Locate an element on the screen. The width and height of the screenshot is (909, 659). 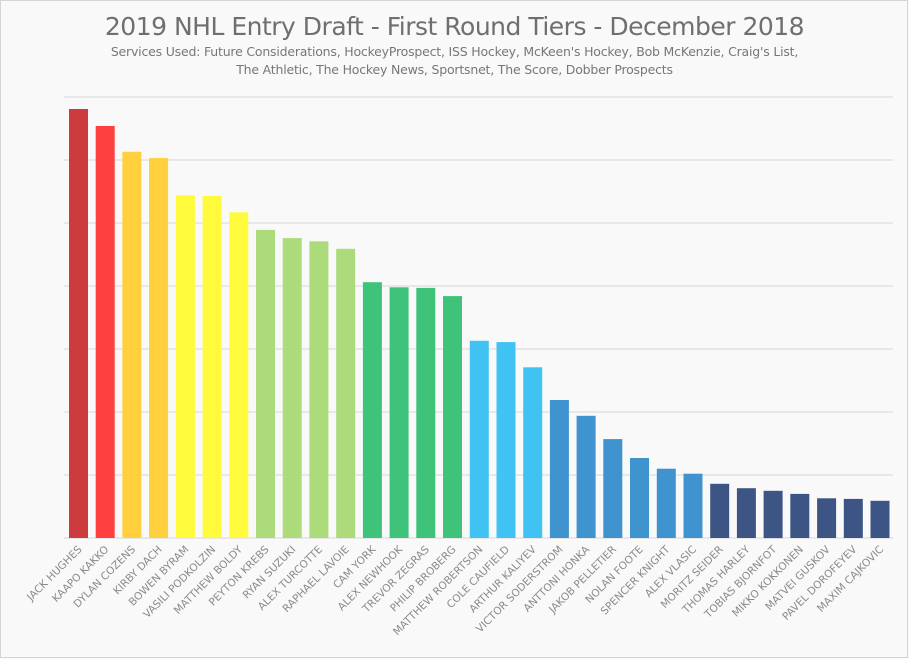
bar-mikko-kokkonen is located at coordinates (800, 515).